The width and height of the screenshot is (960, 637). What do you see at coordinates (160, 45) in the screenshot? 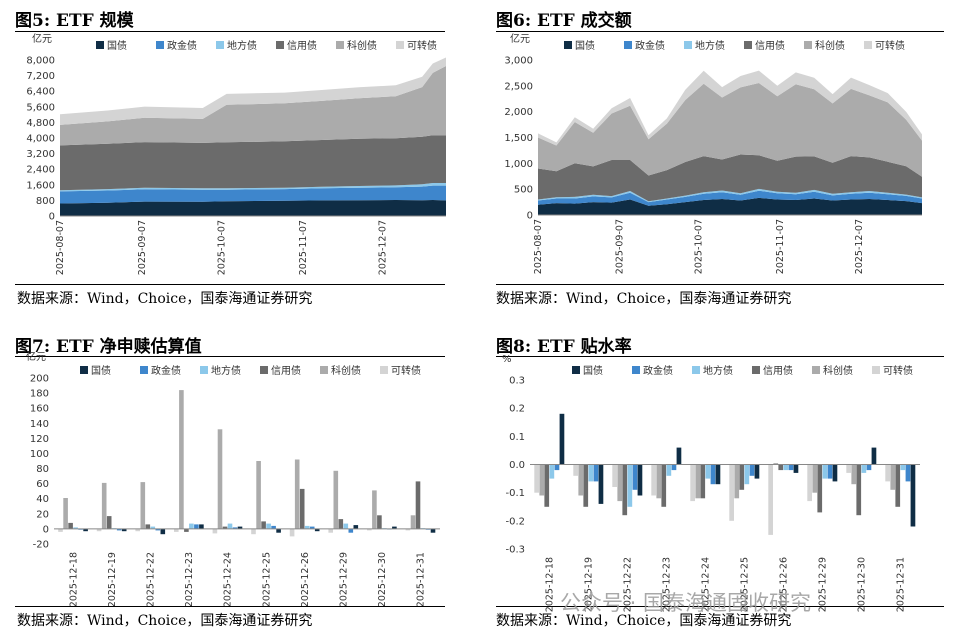
I see `legend-swatch-zjz` at bounding box center [160, 45].